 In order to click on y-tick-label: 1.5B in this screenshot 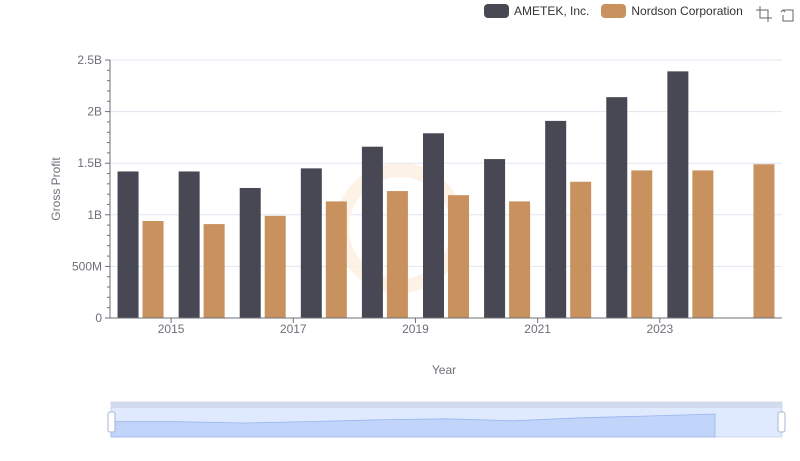, I will do `click(89, 163)`.